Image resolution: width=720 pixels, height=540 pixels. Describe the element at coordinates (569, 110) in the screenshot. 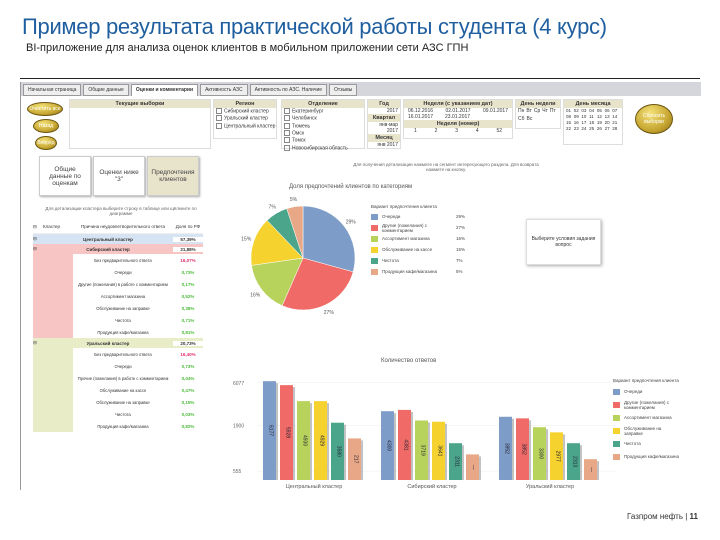

I see `monthday-option: 01` at that location.